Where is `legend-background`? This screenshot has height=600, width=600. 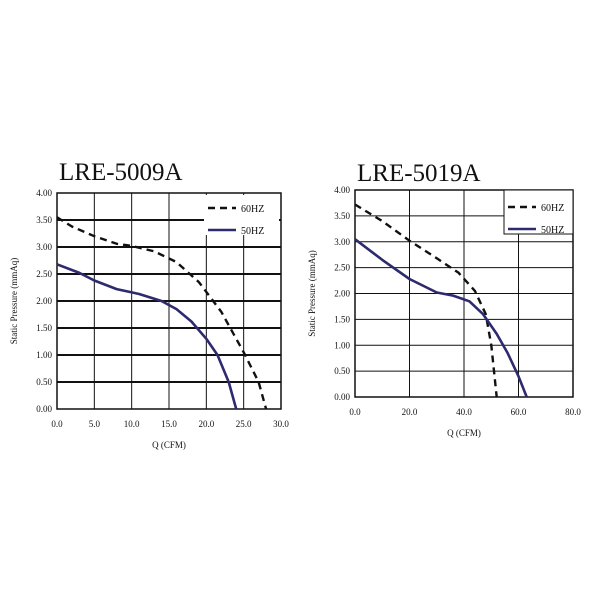
legend-background is located at coordinates (241, 215).